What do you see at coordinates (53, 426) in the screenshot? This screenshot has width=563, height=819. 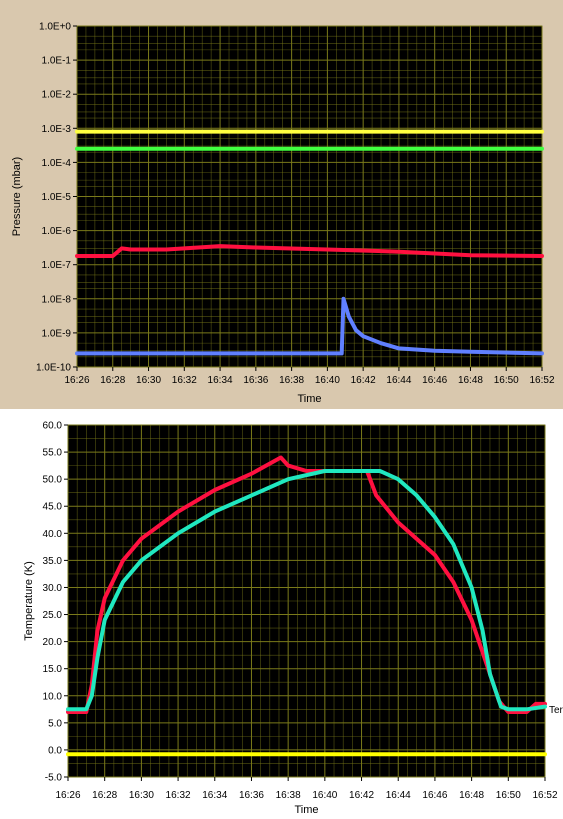 I see `y-tick-label: 60.0` at bounding box center [53, 426].